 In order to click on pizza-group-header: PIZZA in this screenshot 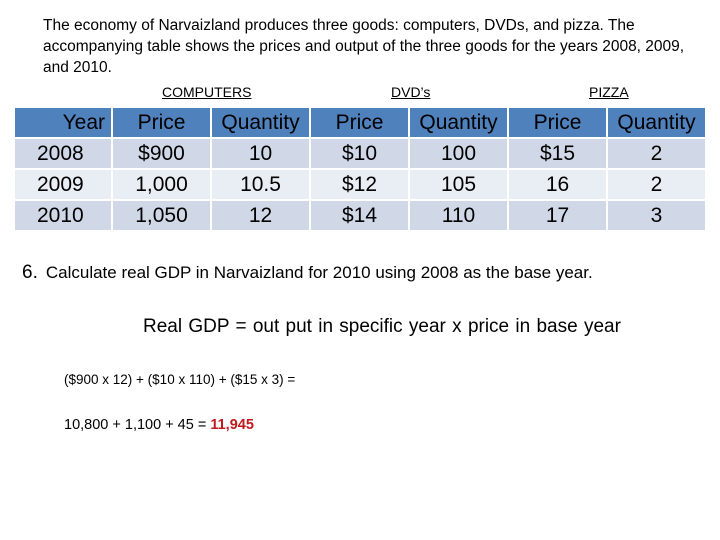, I will do `click(609, 92)`.